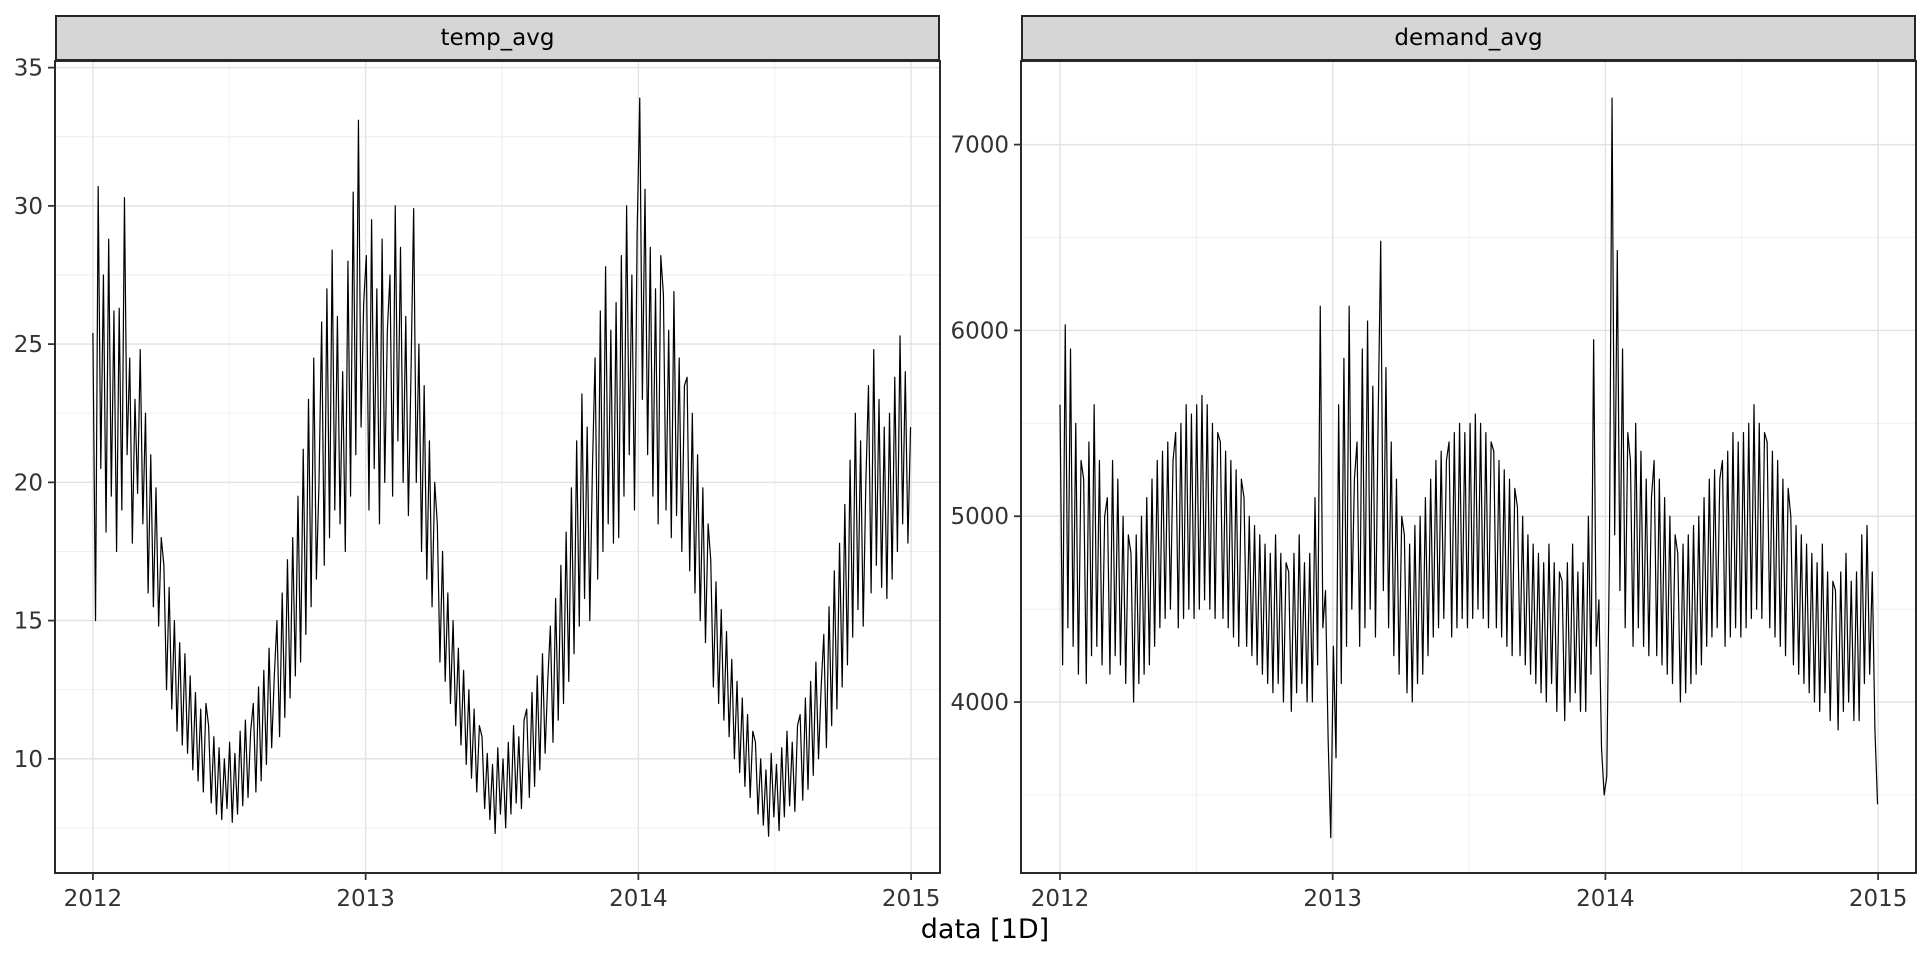 The height and width of the screenshot is (960, 1920). Describe the element at coordinates (985, 929) in the screenshot. I see `x-axis-title: data [1D]` at that location.